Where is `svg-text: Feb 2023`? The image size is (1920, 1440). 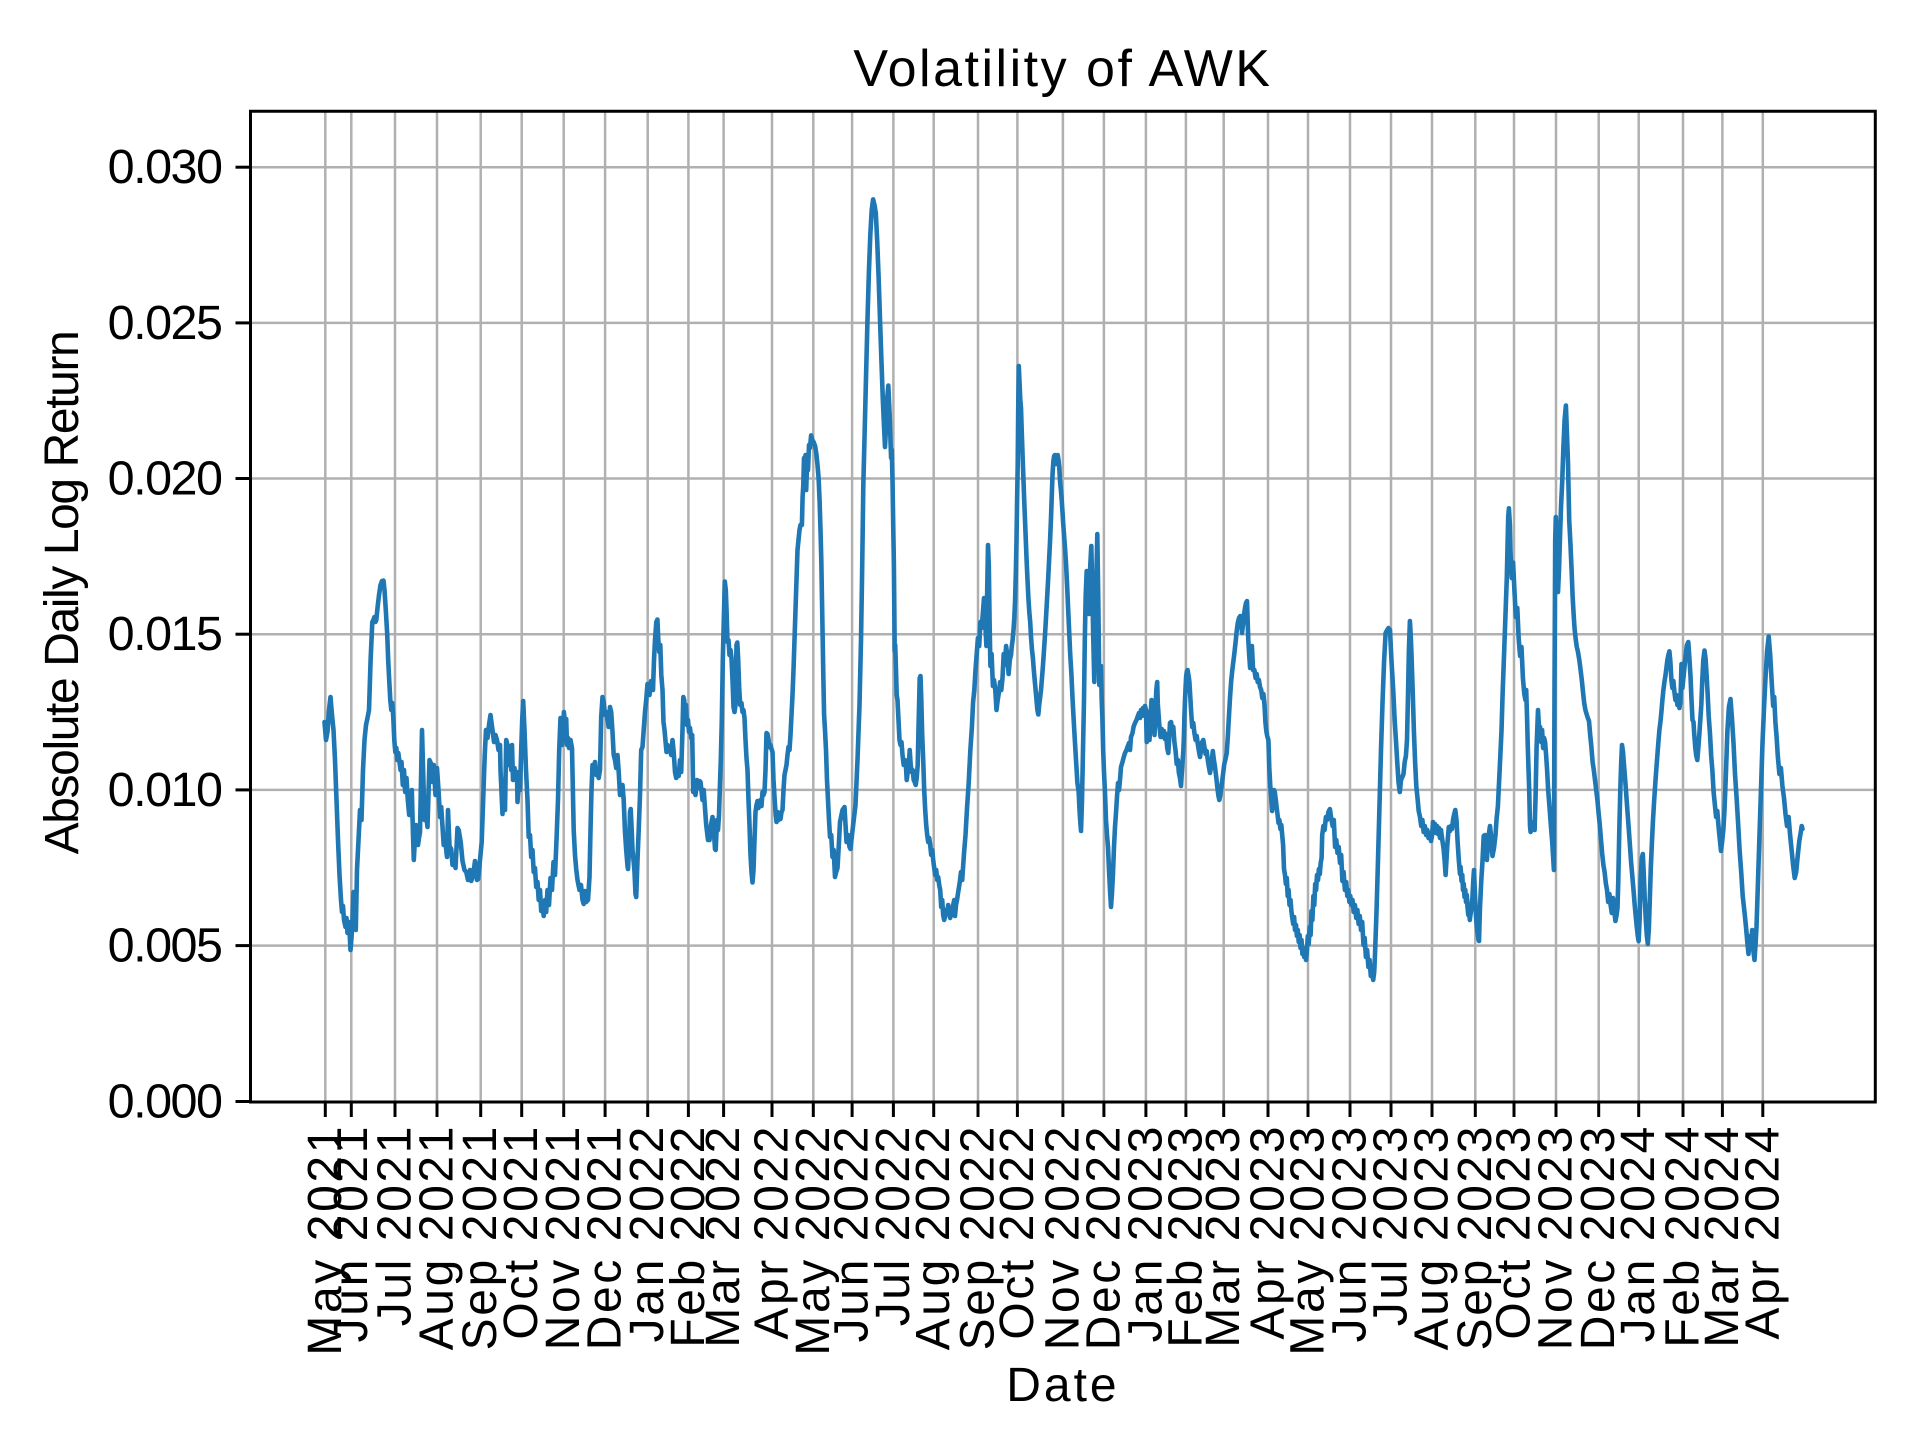
svg-text: Feb 2023 is located at coordinates (1185, 1236).